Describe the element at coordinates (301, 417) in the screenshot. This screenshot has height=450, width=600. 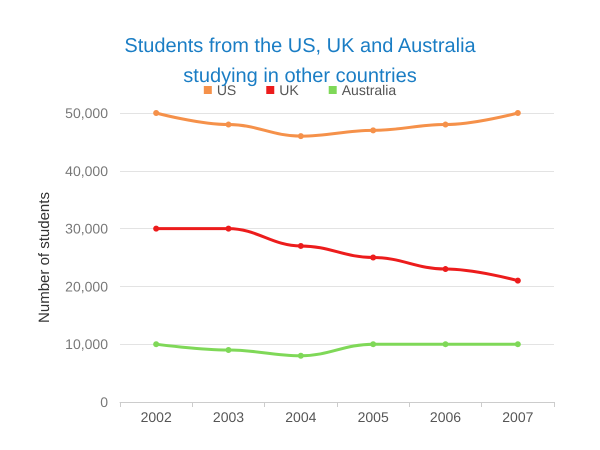
I see `x-tick-label: 2004` at that location.